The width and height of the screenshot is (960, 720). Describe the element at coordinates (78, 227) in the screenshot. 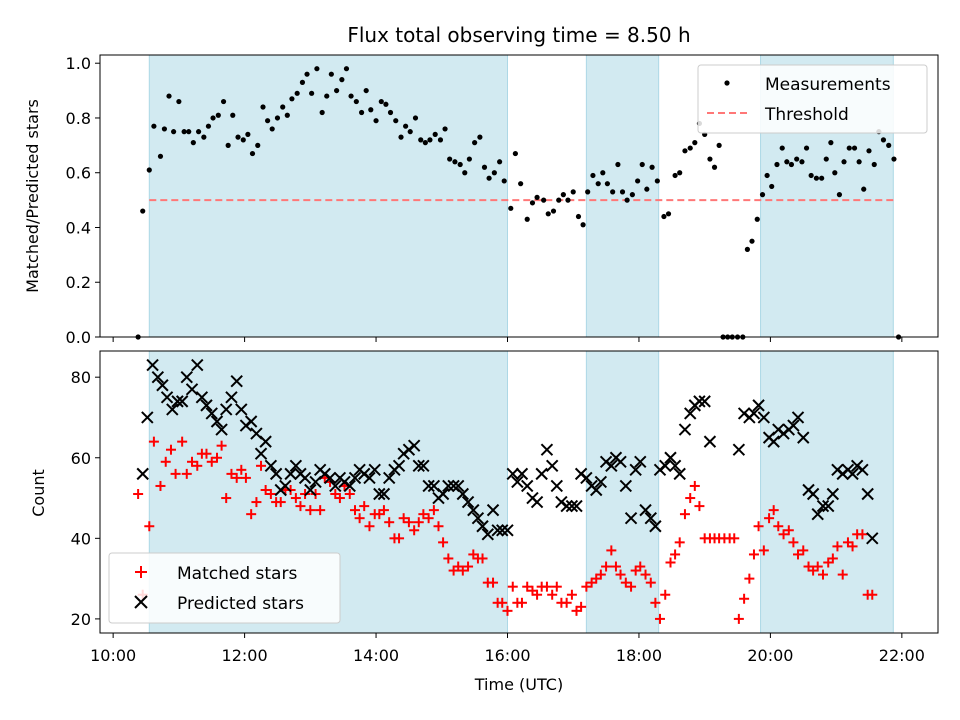

I see `top-y-tick-label: 0.4` at that location.